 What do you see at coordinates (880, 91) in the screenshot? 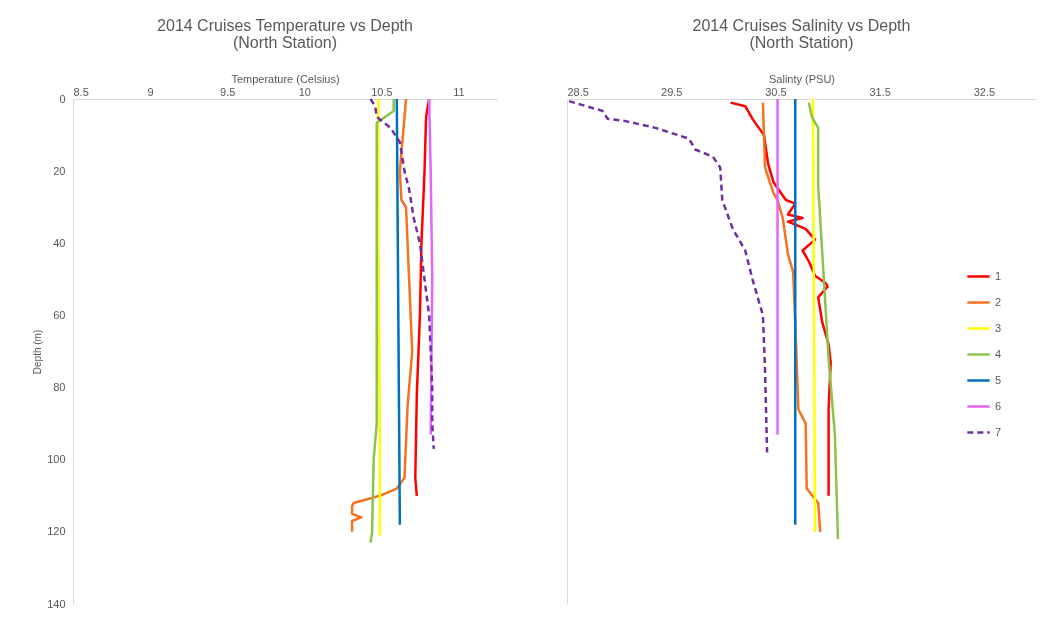
I see `x-tick-label: 31.5` at bounding box center [880, 91].